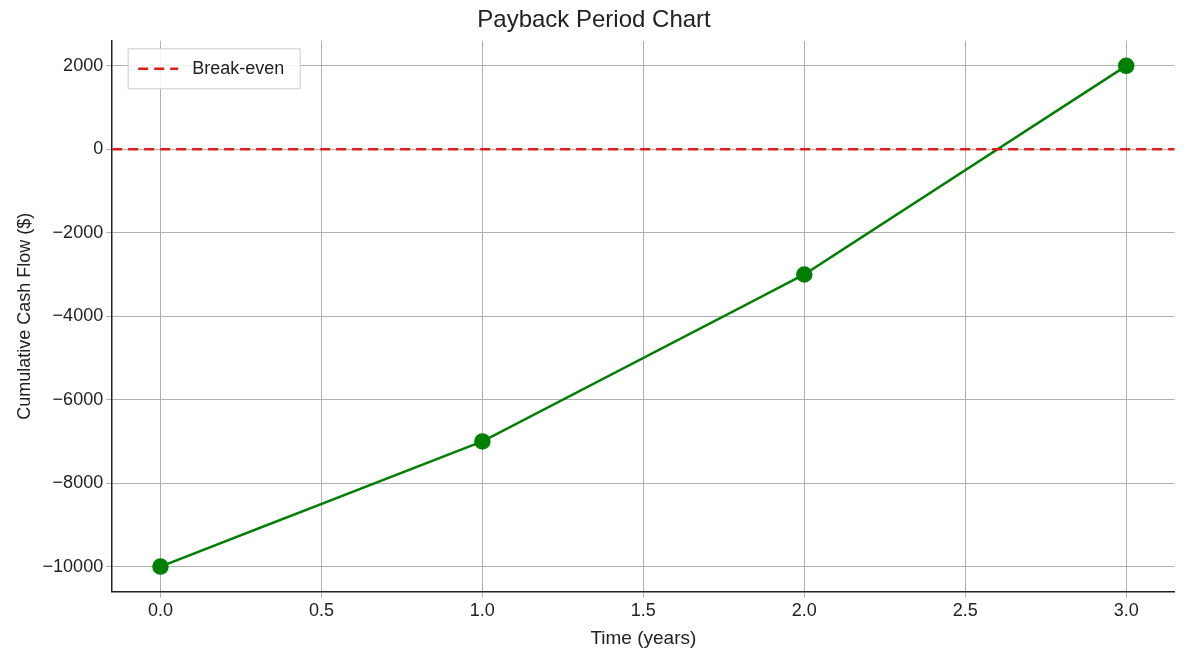  I want to click on legend-label: Break-even, so click(238, 67).